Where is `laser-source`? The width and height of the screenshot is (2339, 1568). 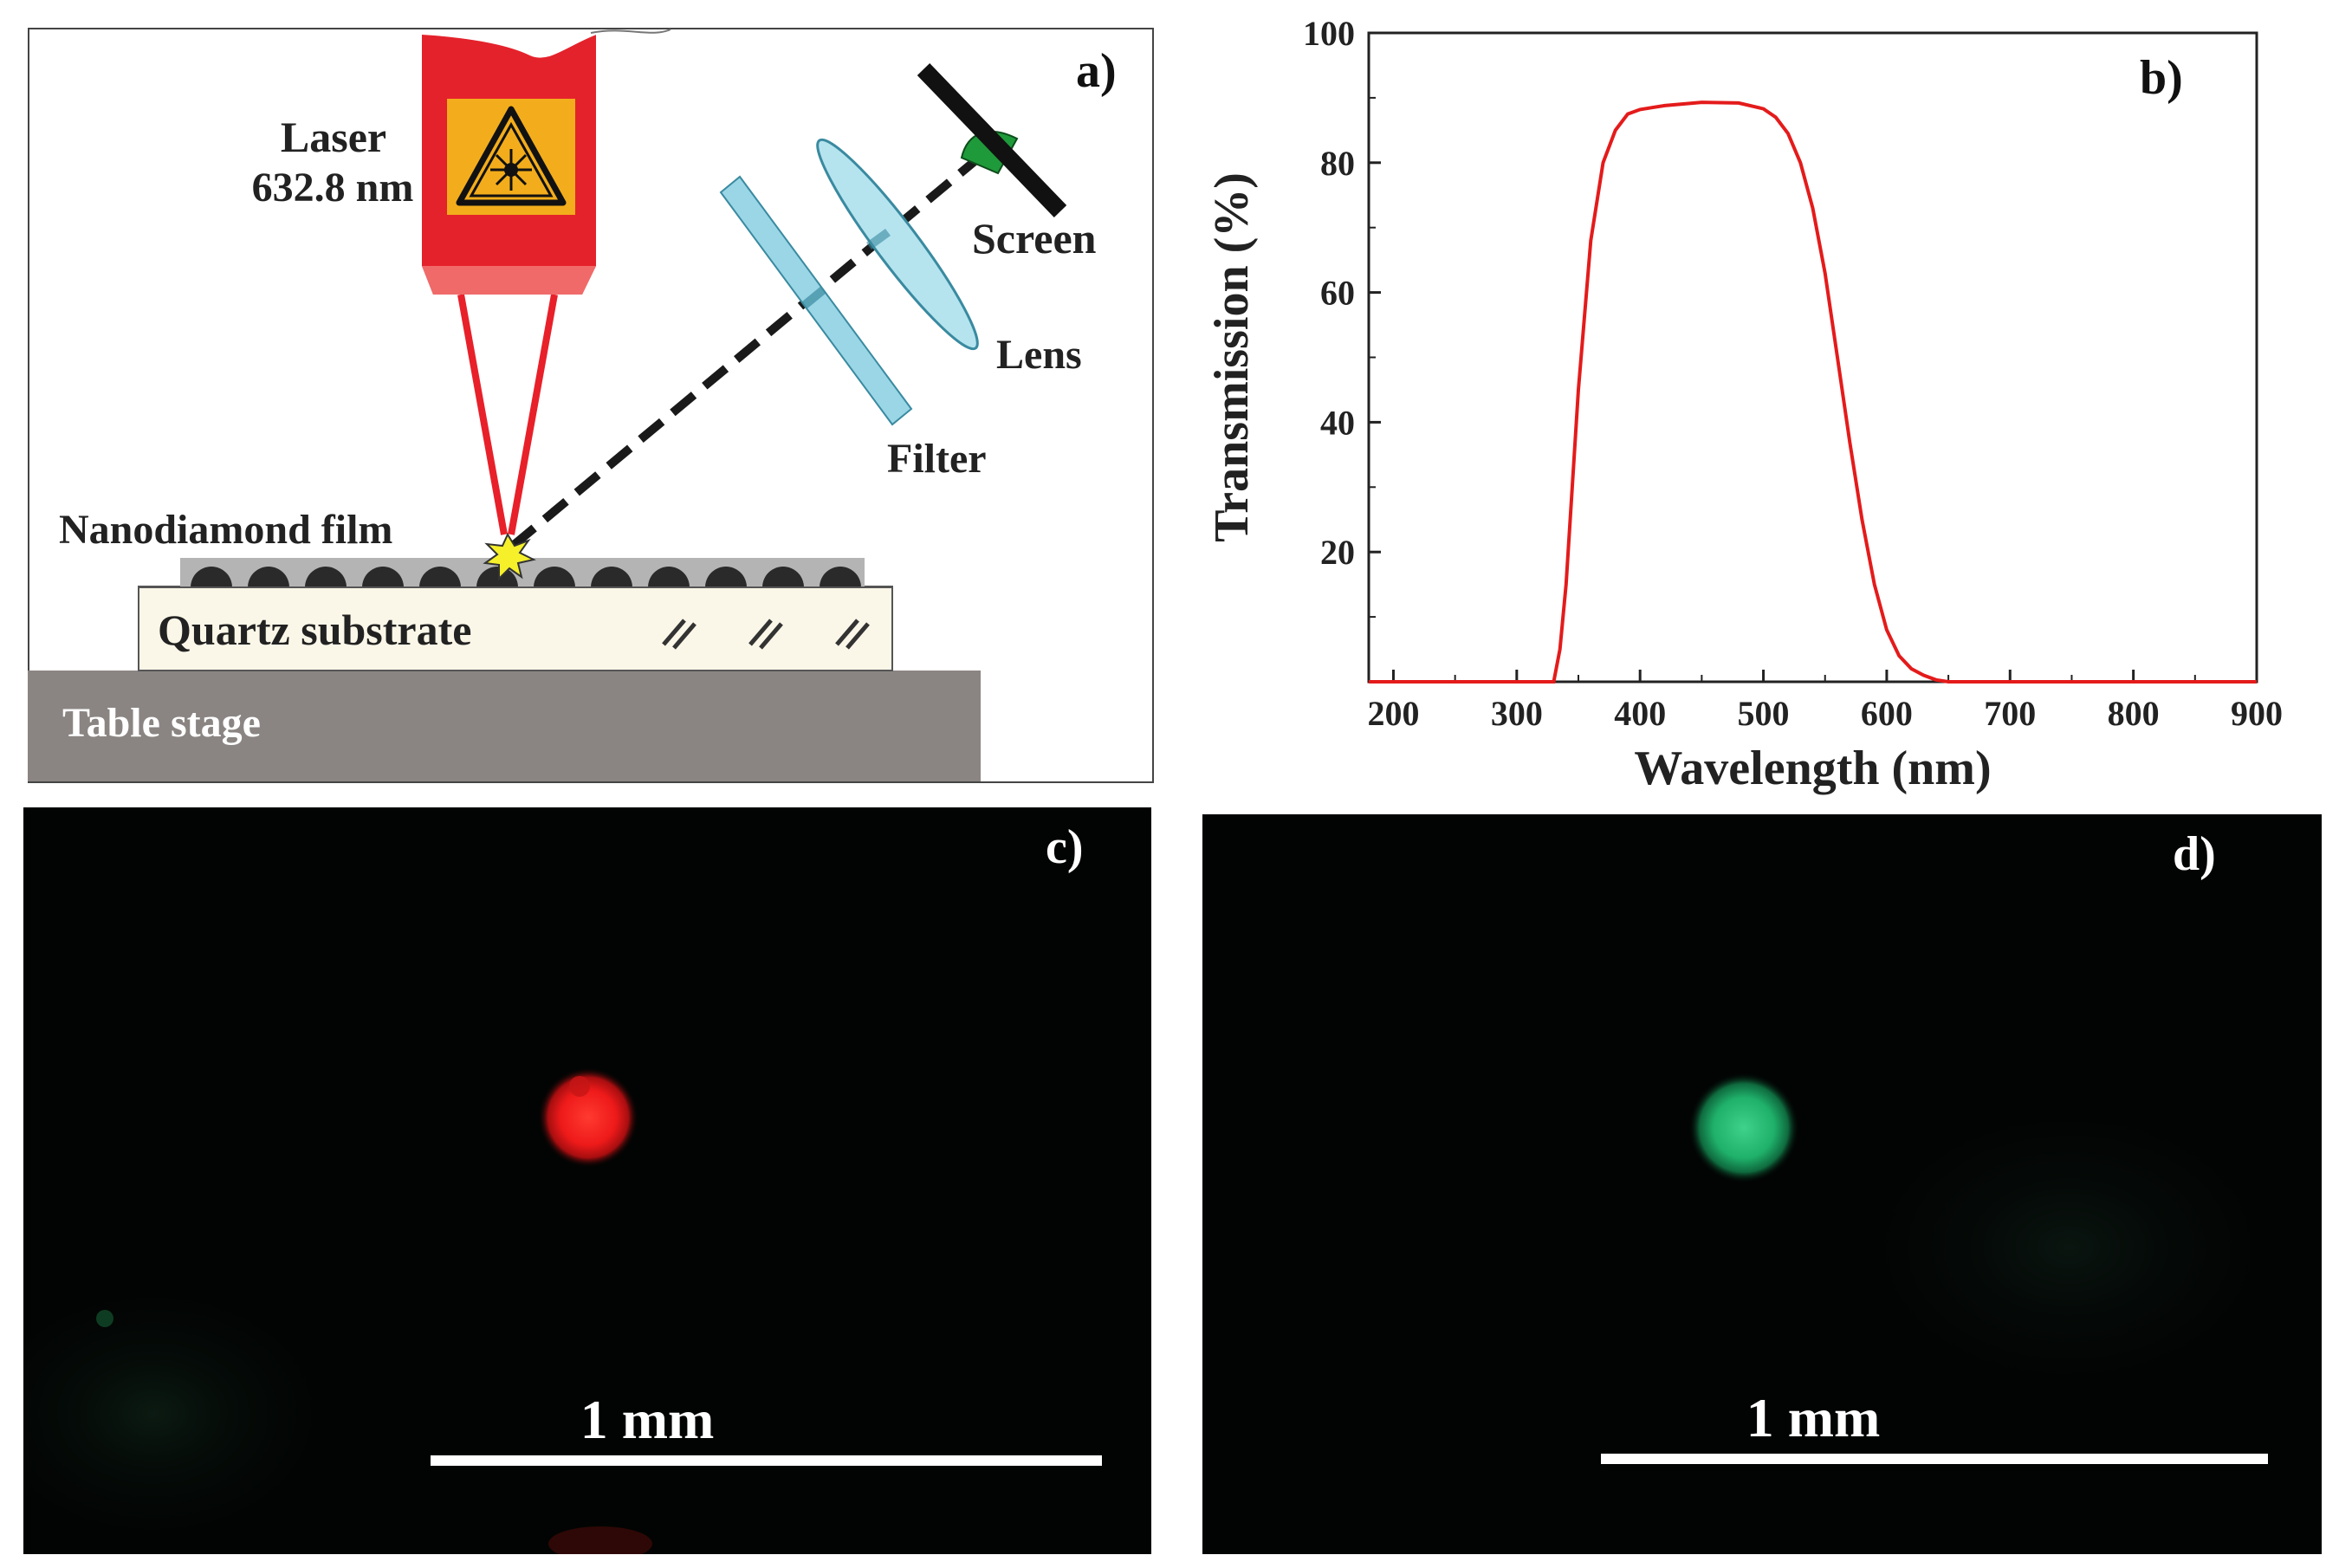
laser-source is located at coordinates (546, 162).